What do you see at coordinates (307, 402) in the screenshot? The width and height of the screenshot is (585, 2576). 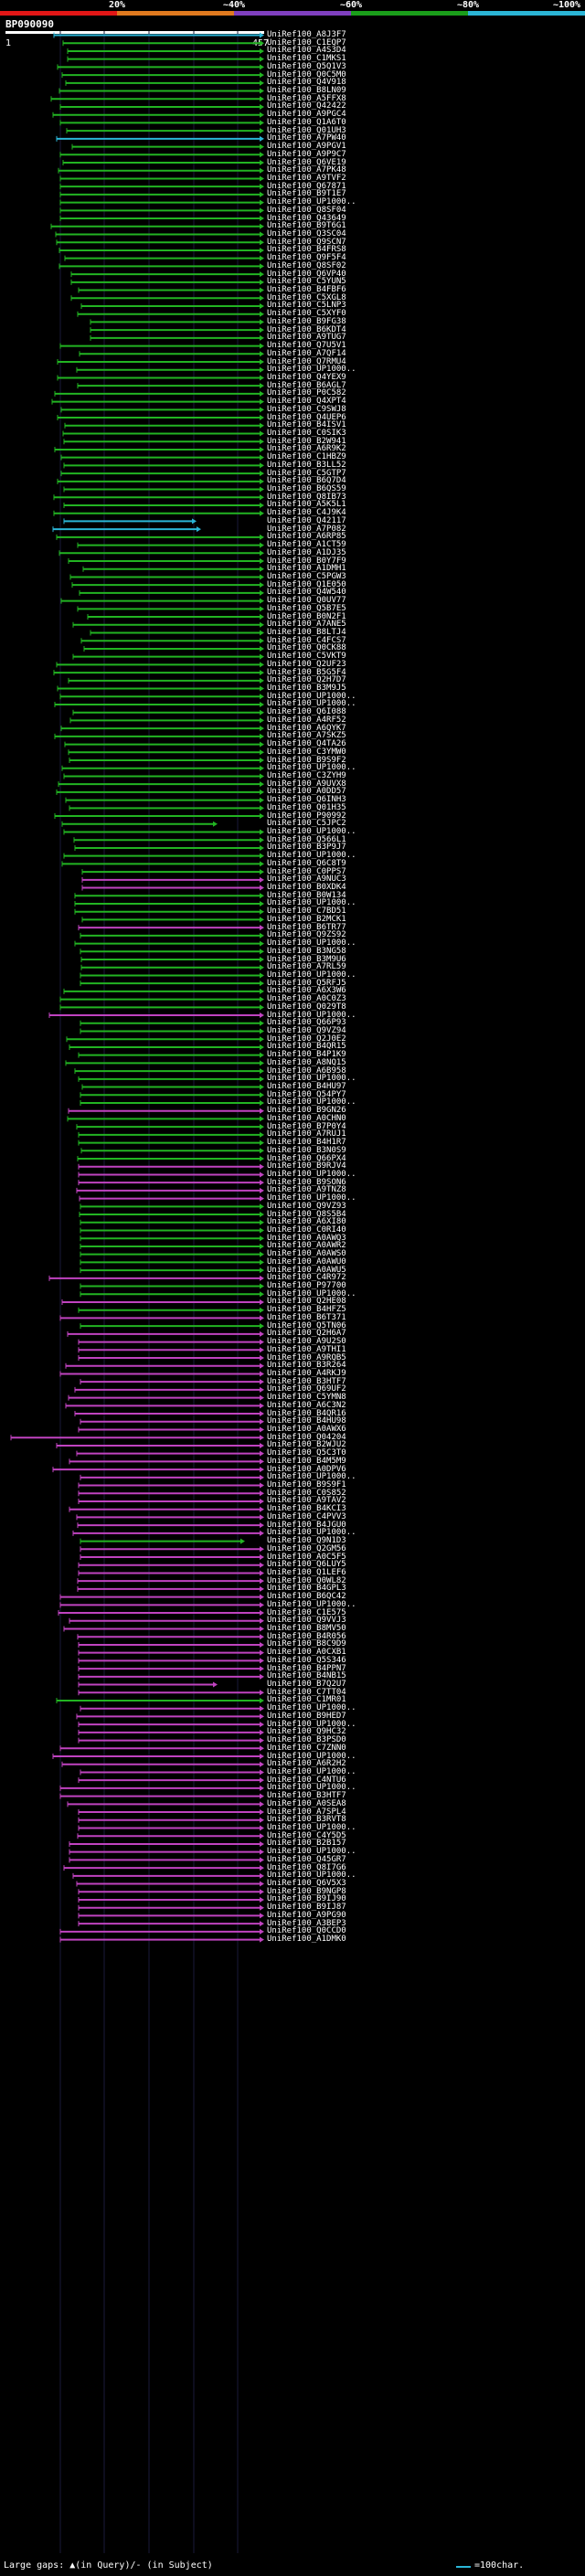 I see `hit-id: UniRef100_Q4XPT4` at bounding box center [307, 402].